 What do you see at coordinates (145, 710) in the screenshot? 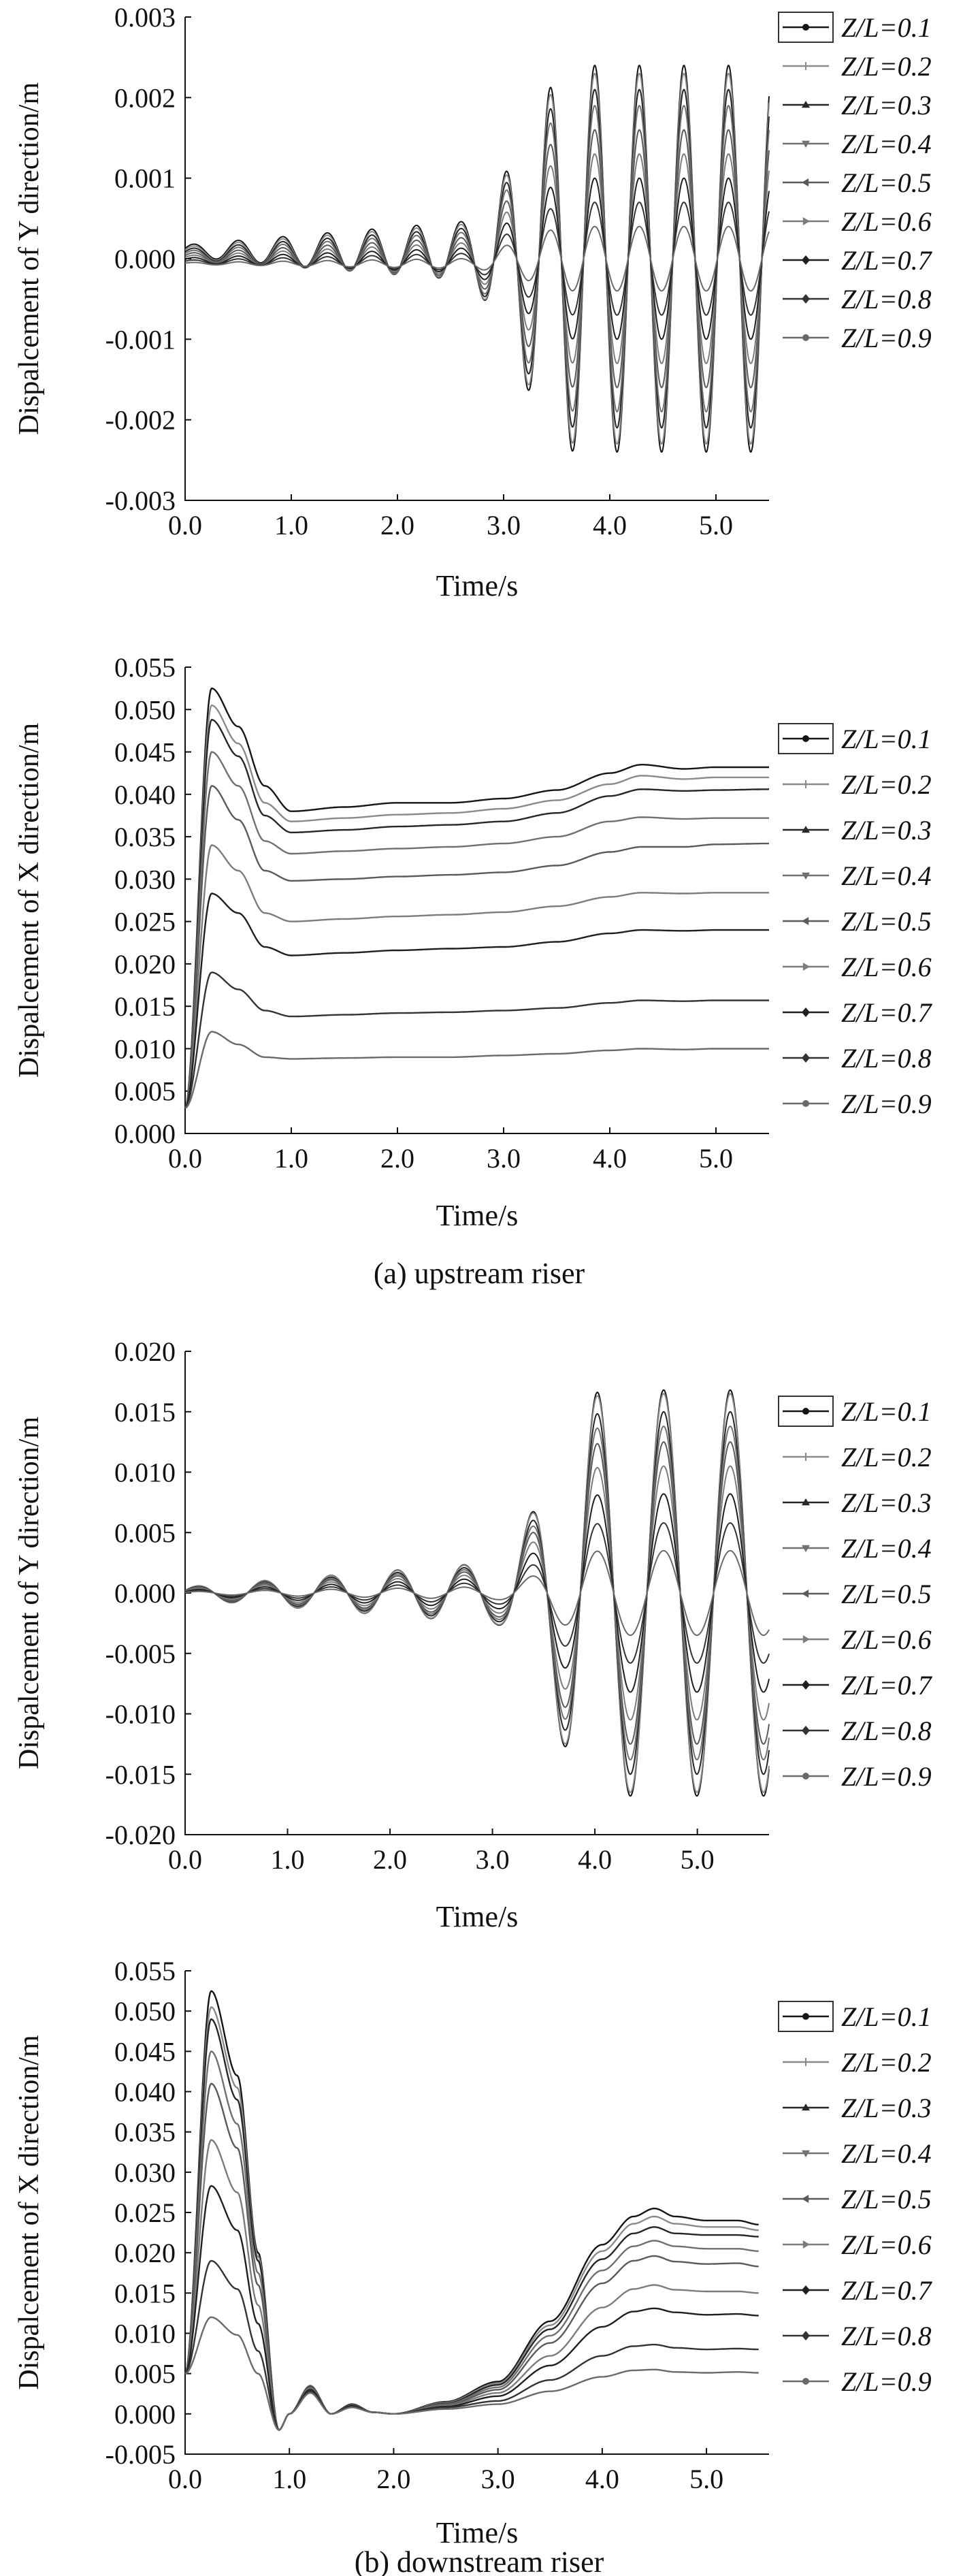
I see `y-tick-label: 0.050` at bounding box center [145, 710].